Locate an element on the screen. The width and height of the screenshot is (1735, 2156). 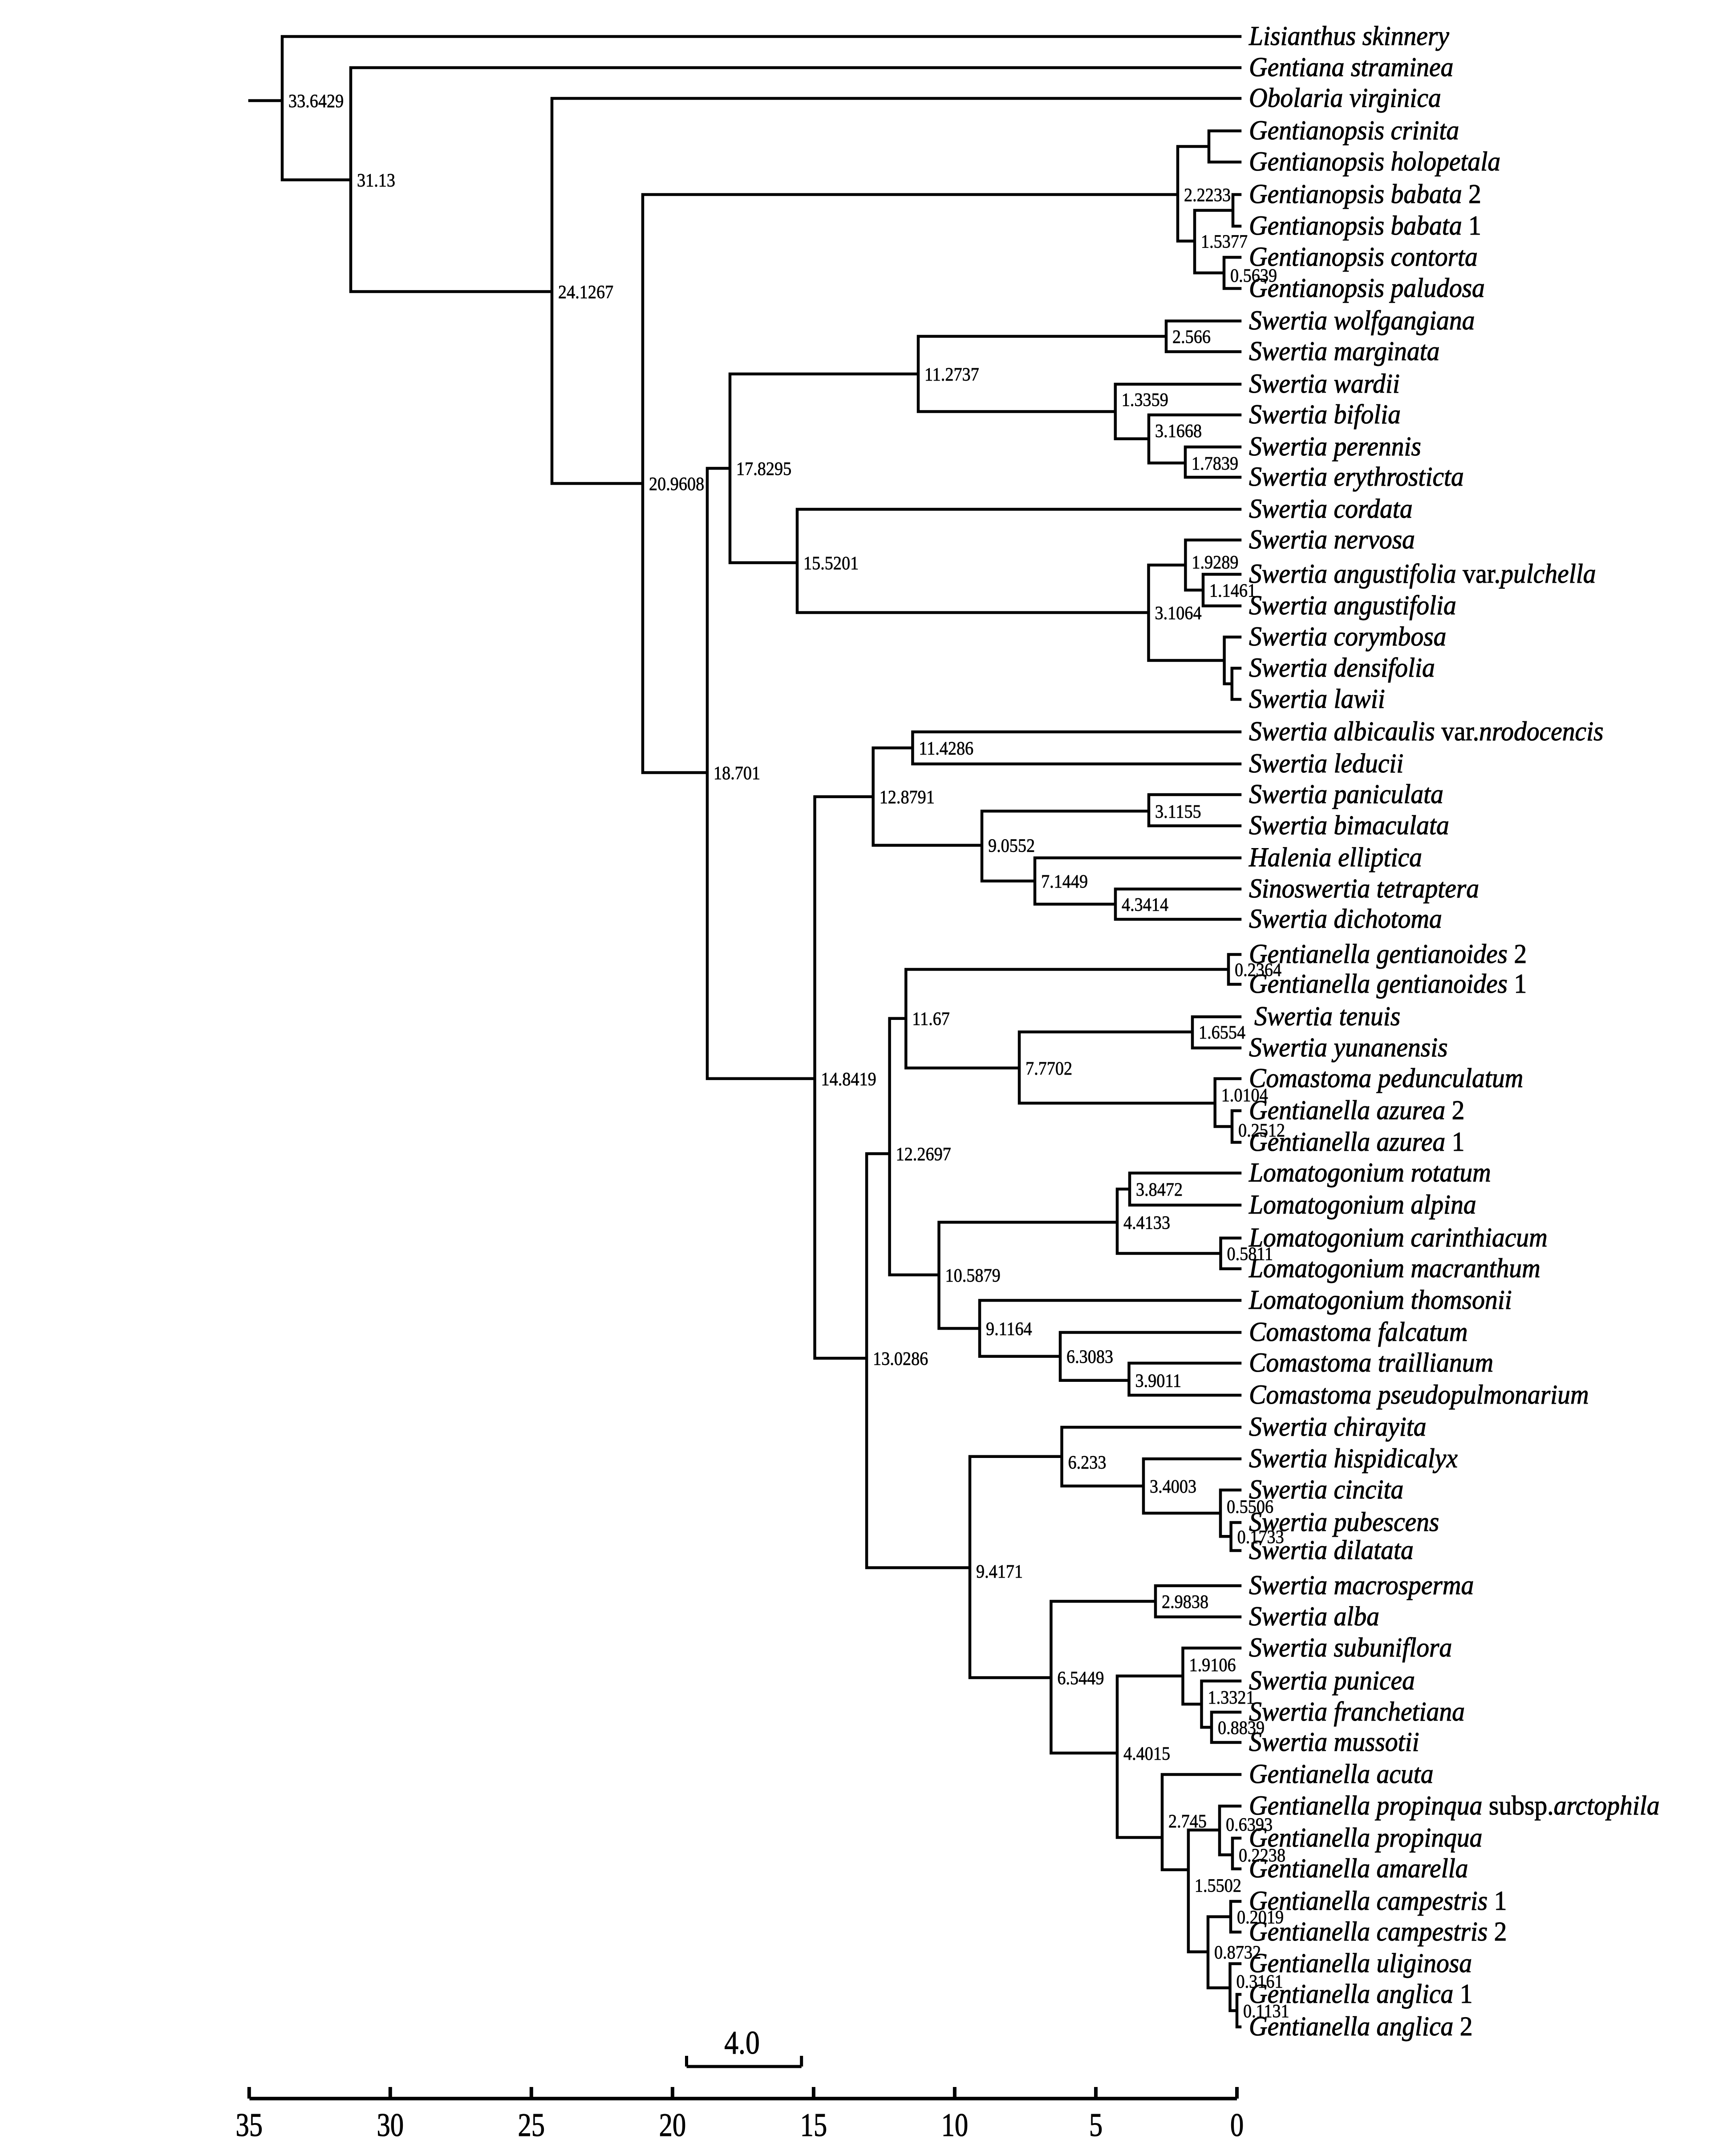
svg-text: 0.3161 is located at coordinates (1259, 1982).